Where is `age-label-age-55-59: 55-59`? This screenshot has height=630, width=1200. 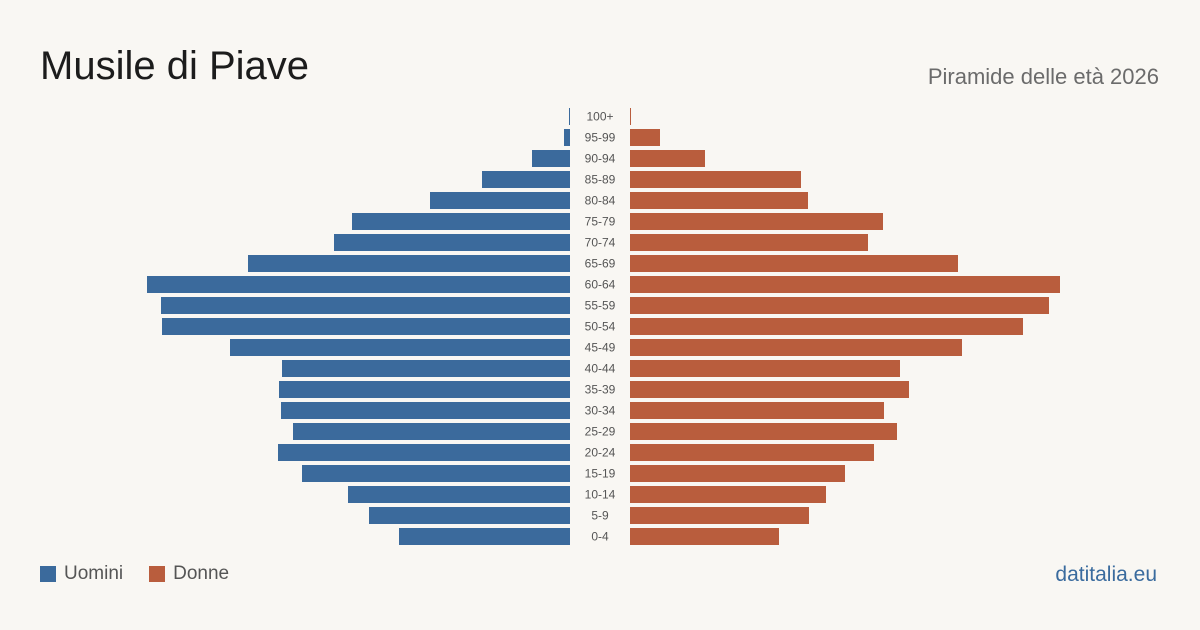
age-label-age-55-59: 55-59 is located at coordinates (600, 306).